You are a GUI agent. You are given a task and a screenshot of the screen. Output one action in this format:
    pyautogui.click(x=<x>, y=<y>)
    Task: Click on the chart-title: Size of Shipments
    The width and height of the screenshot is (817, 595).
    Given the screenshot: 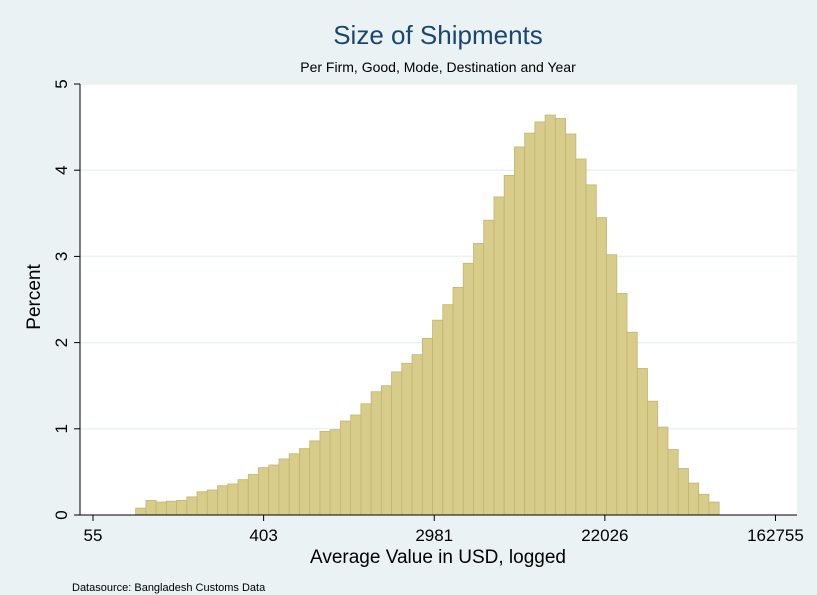 What is the action you would take?
    pyautogui.click(x=438, y=35)
    